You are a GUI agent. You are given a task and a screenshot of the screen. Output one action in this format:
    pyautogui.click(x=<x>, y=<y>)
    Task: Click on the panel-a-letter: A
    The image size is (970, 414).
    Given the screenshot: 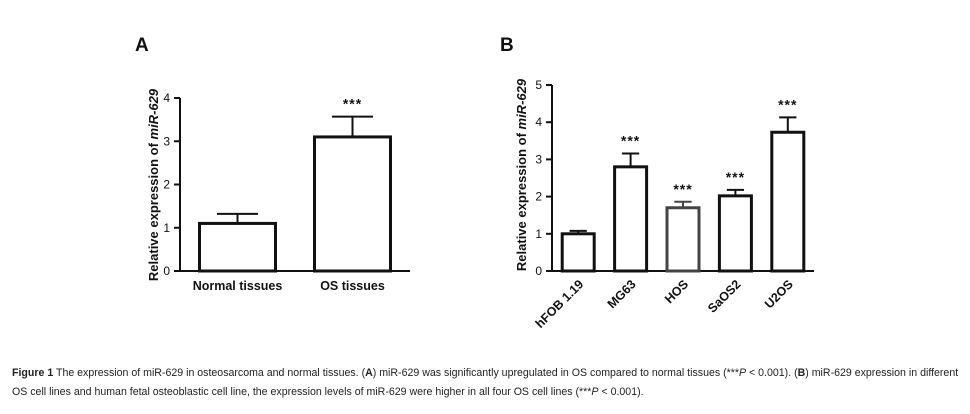 What is the action you would take?
    pyautogui.click(x=142, y=45)
    